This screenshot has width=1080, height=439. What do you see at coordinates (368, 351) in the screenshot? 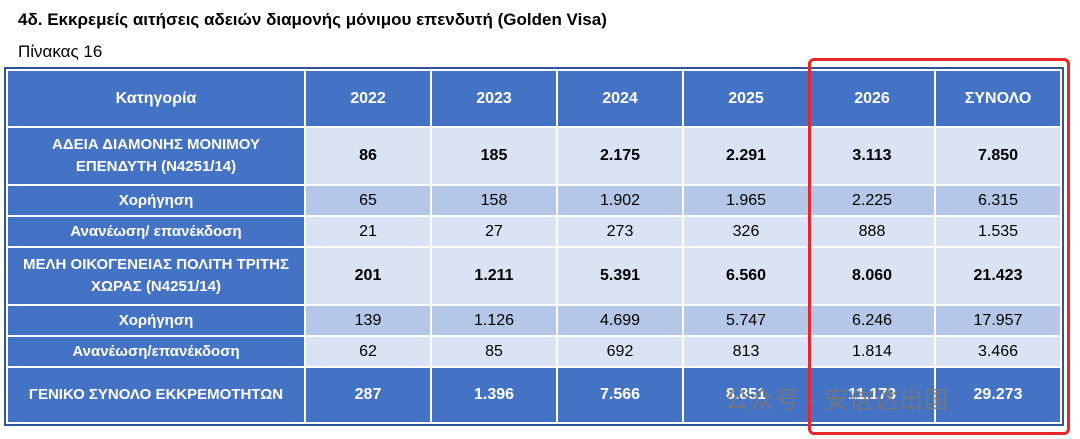
I see `cell: 62` at bounding box center [368, 351].